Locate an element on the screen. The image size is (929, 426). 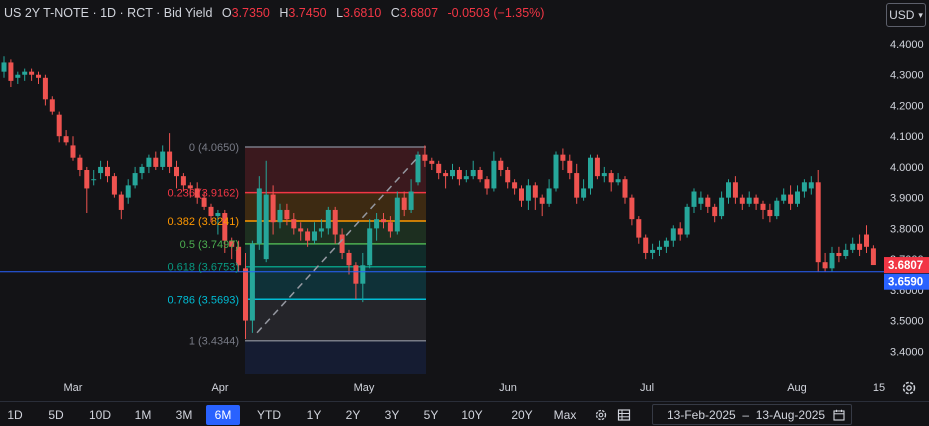
range-button-1y: 1Y is located at coordinates (314, 415).